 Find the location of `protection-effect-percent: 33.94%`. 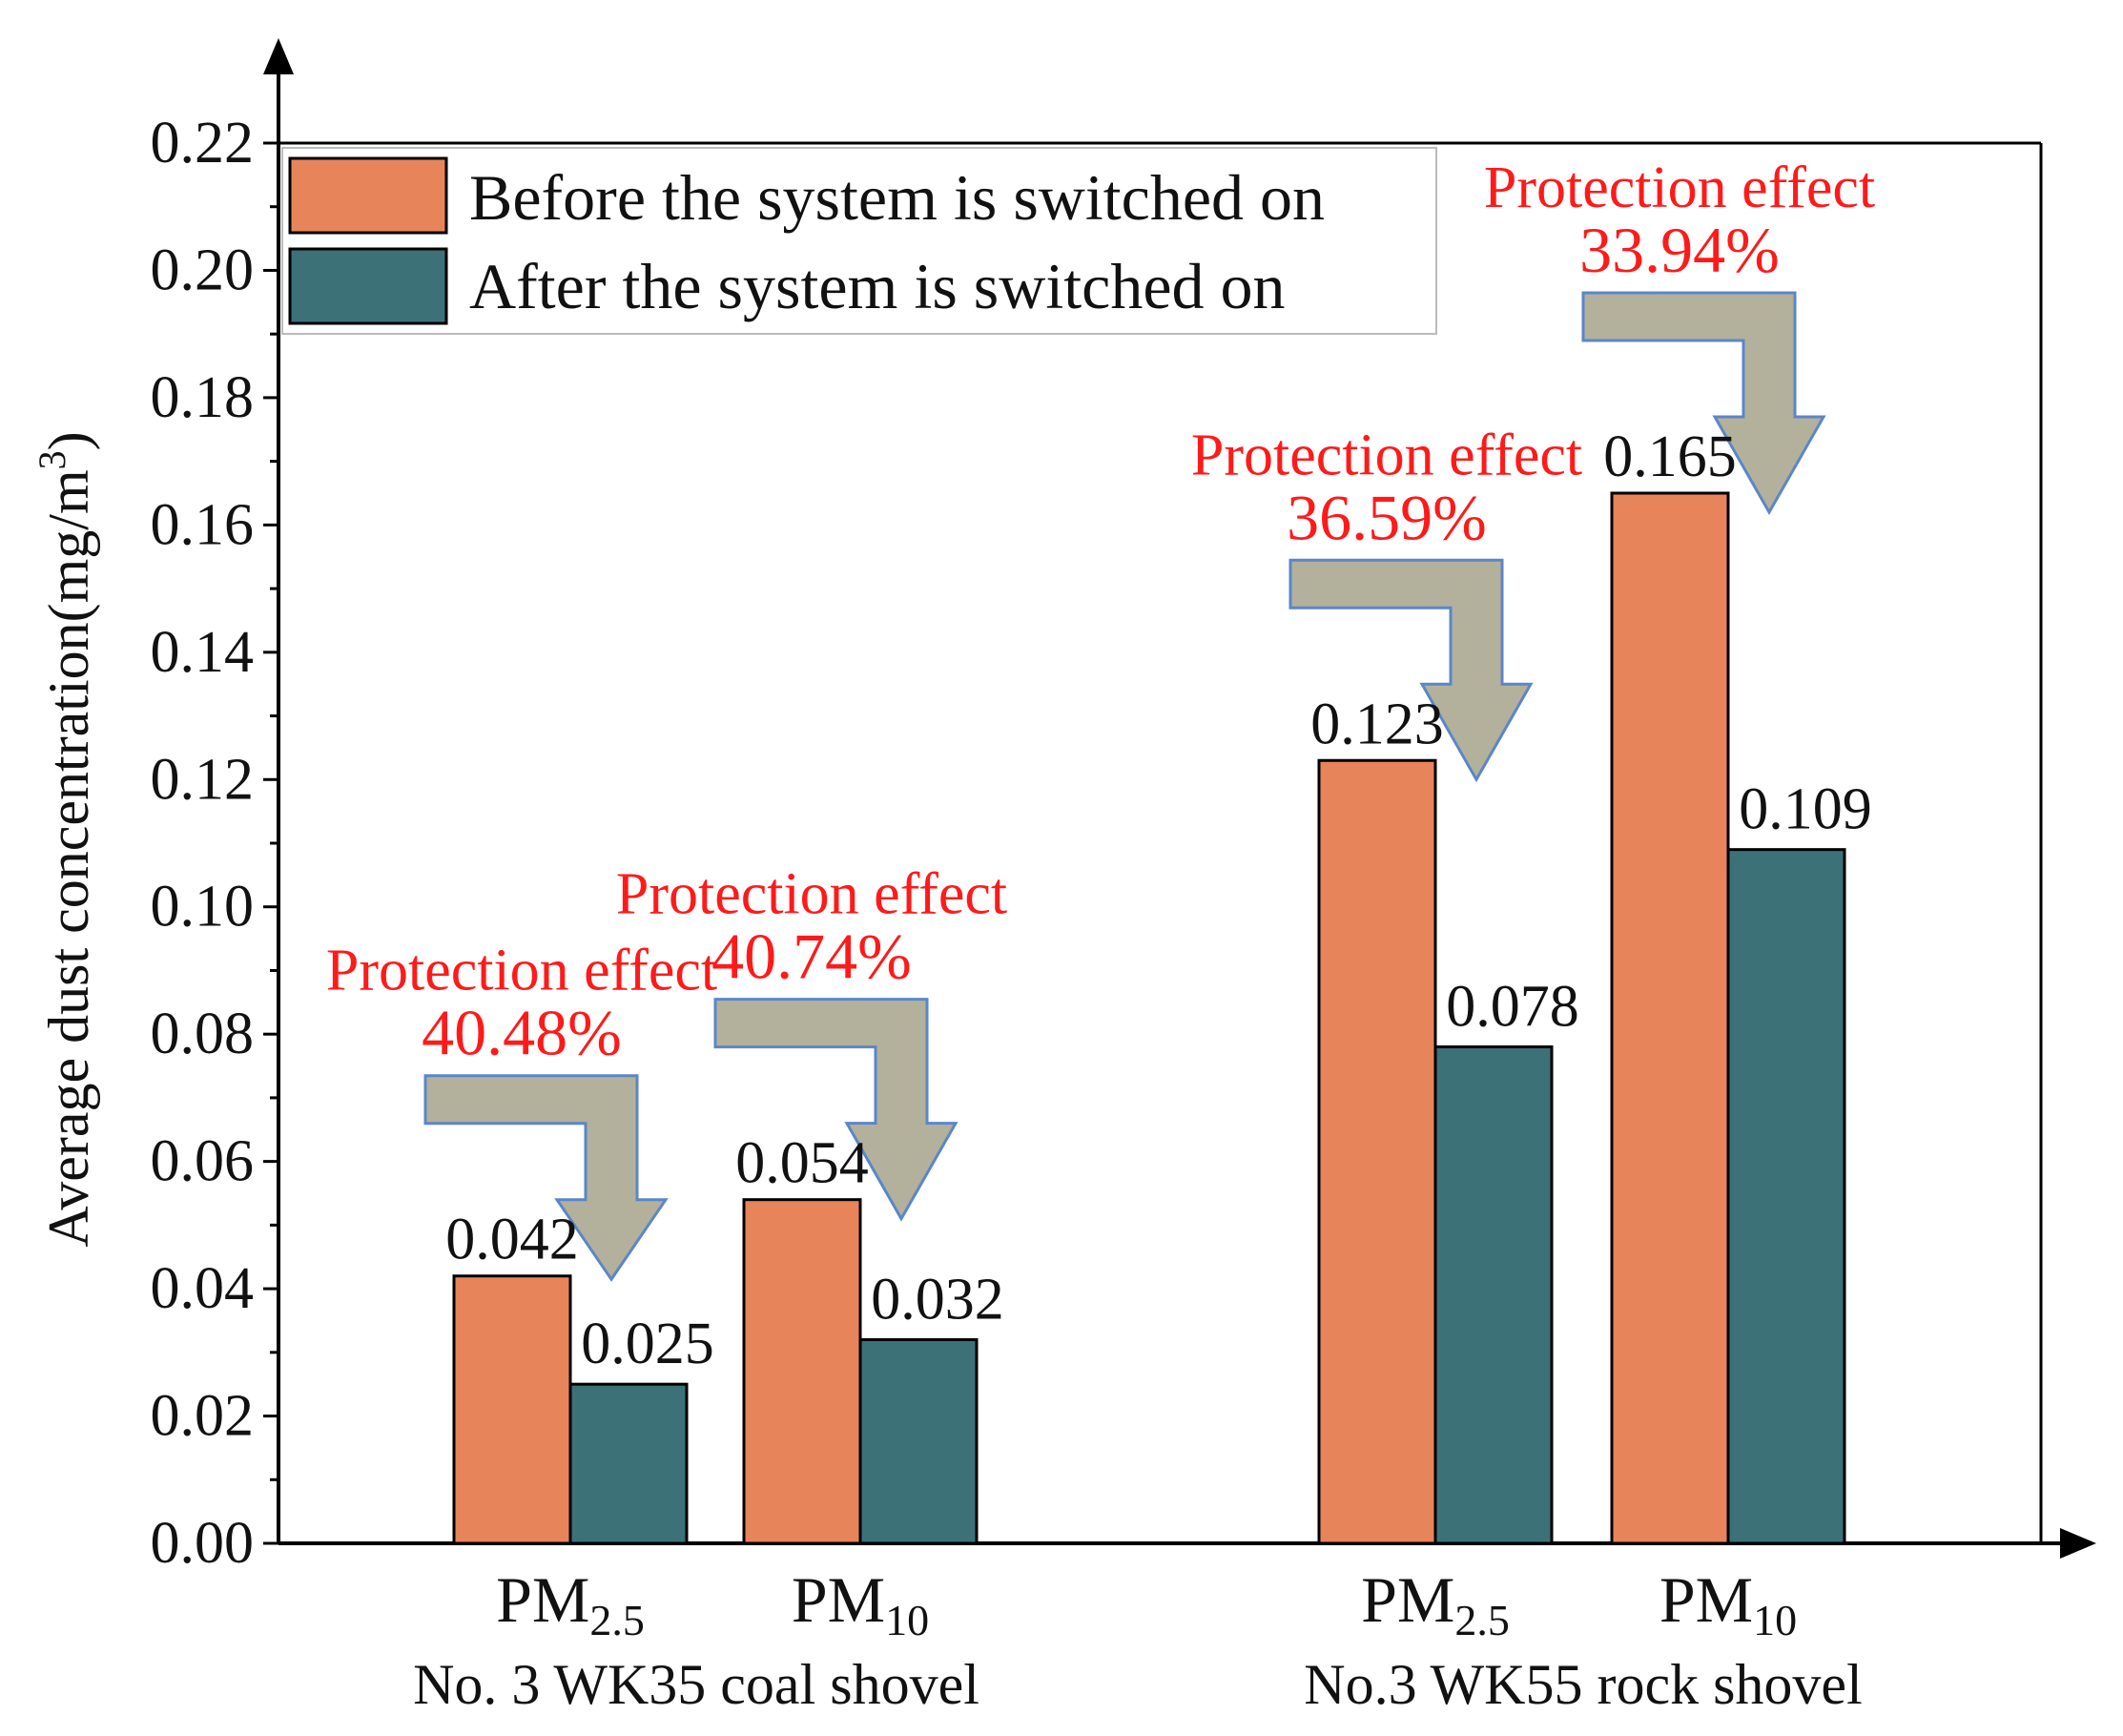

protection-effect-percent: 33.94% is located at coordinates (1680, 250).